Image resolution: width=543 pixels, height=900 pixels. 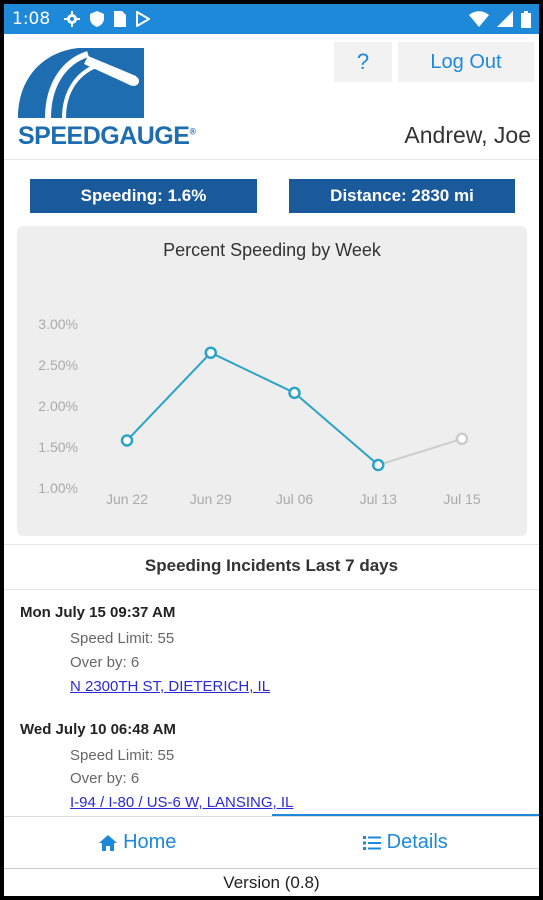 What do you see at coordinates (466, 62) in the screenshot?
I see `logout-button: Log Out` at bounding box center [466, 62].